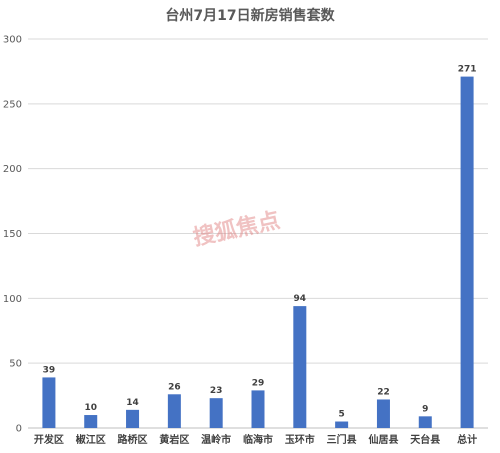 Image resolution: width=500 pixels, height=453 pixels. Describe the element at coordinates (133, 439) in the screenshot. I see `category-label: 路桥区` at that location.